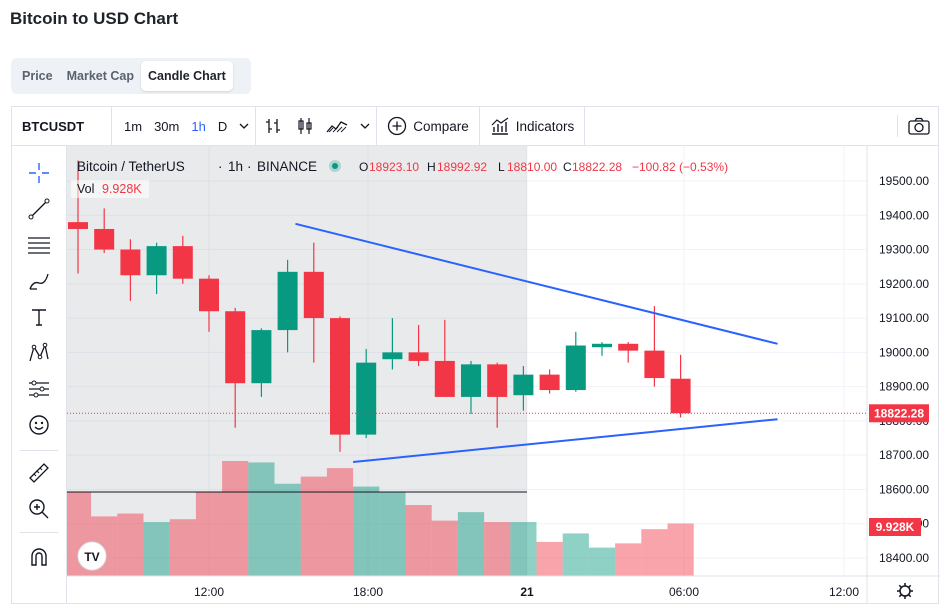 Image resolution: width=942 pixels, height=606 pixels. I want to click on prediction-icon, so click(39, 389).